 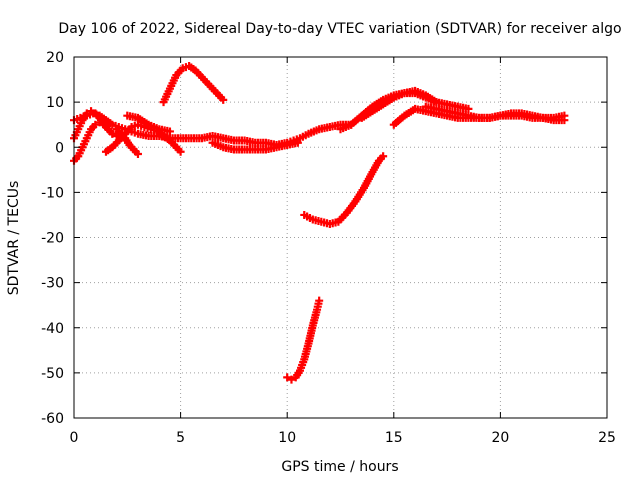 What do you see at coordinates (52, 419) in the screenshot?
I see `y-tick-label: -60` at bounding box center [52, 419].